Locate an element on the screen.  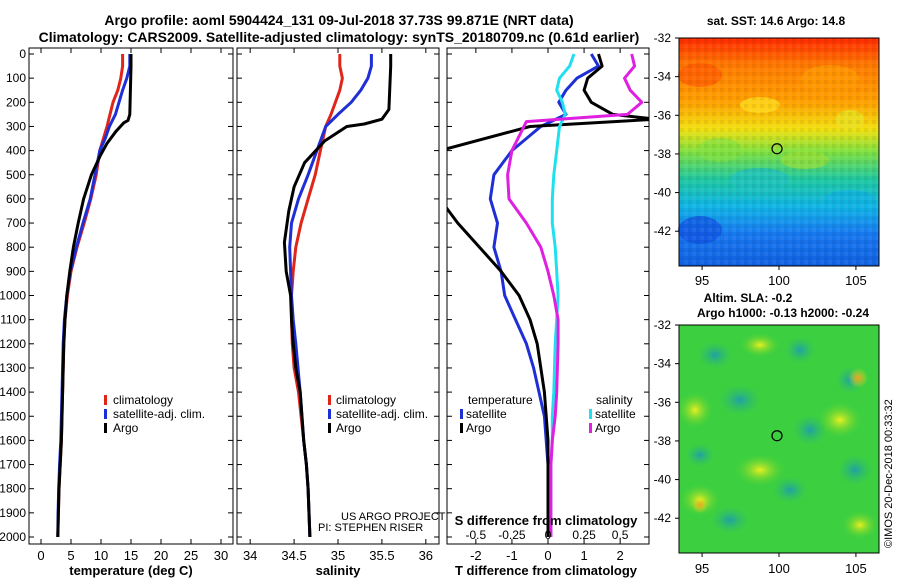
depth-tick-label: 600 is located at coordinates (16, 199).